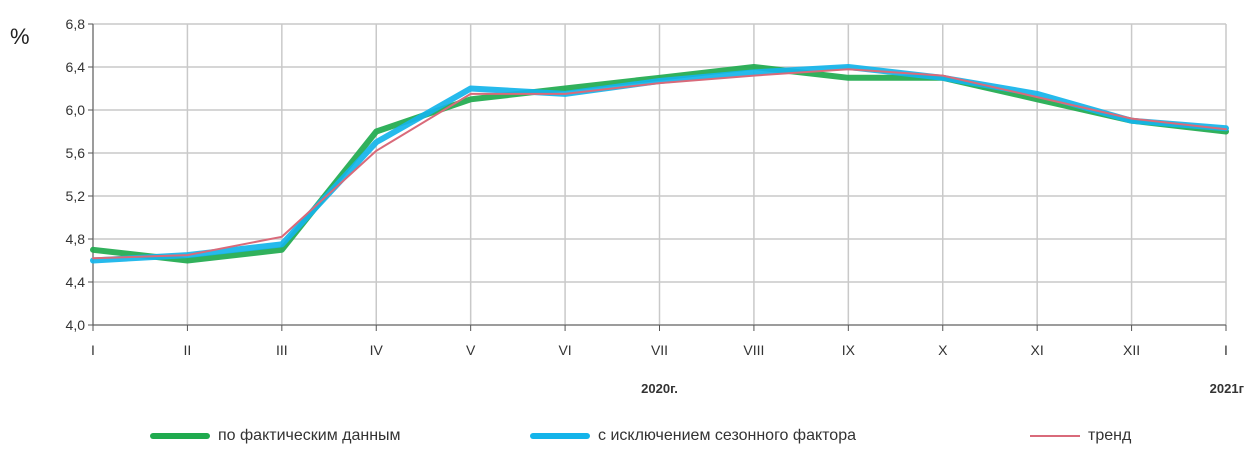  Describe the element at coordinates (76, 239) in the screenshot. I see `y-tick-label: 4,8` at that location.